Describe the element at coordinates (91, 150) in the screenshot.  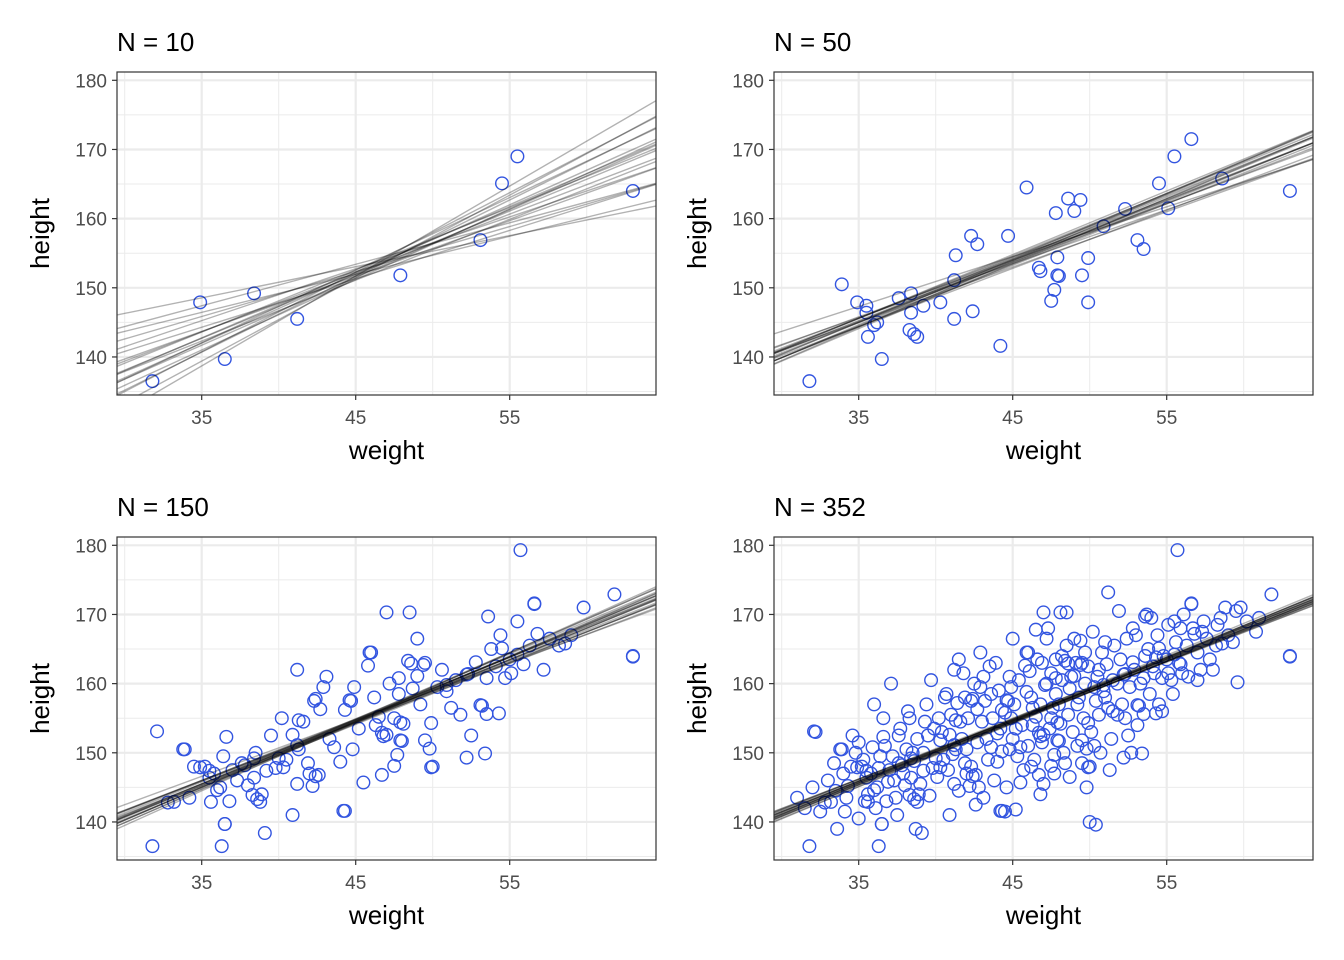
I see `y-tick-label: 170` at that location.